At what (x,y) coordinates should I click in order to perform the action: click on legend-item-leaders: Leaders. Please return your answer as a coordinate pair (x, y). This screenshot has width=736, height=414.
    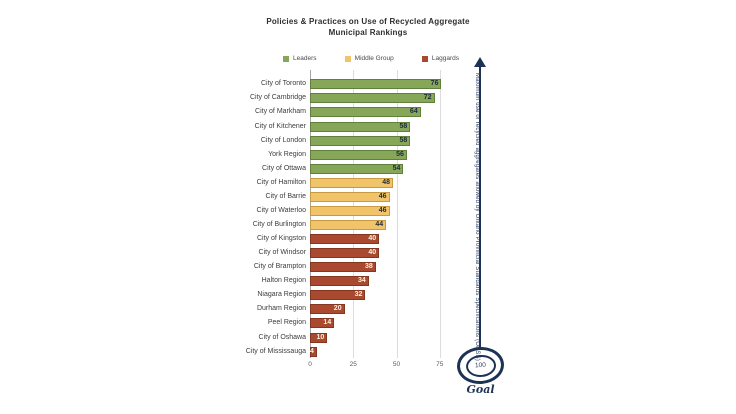
    Looking at the image, I should click on (300, 58).